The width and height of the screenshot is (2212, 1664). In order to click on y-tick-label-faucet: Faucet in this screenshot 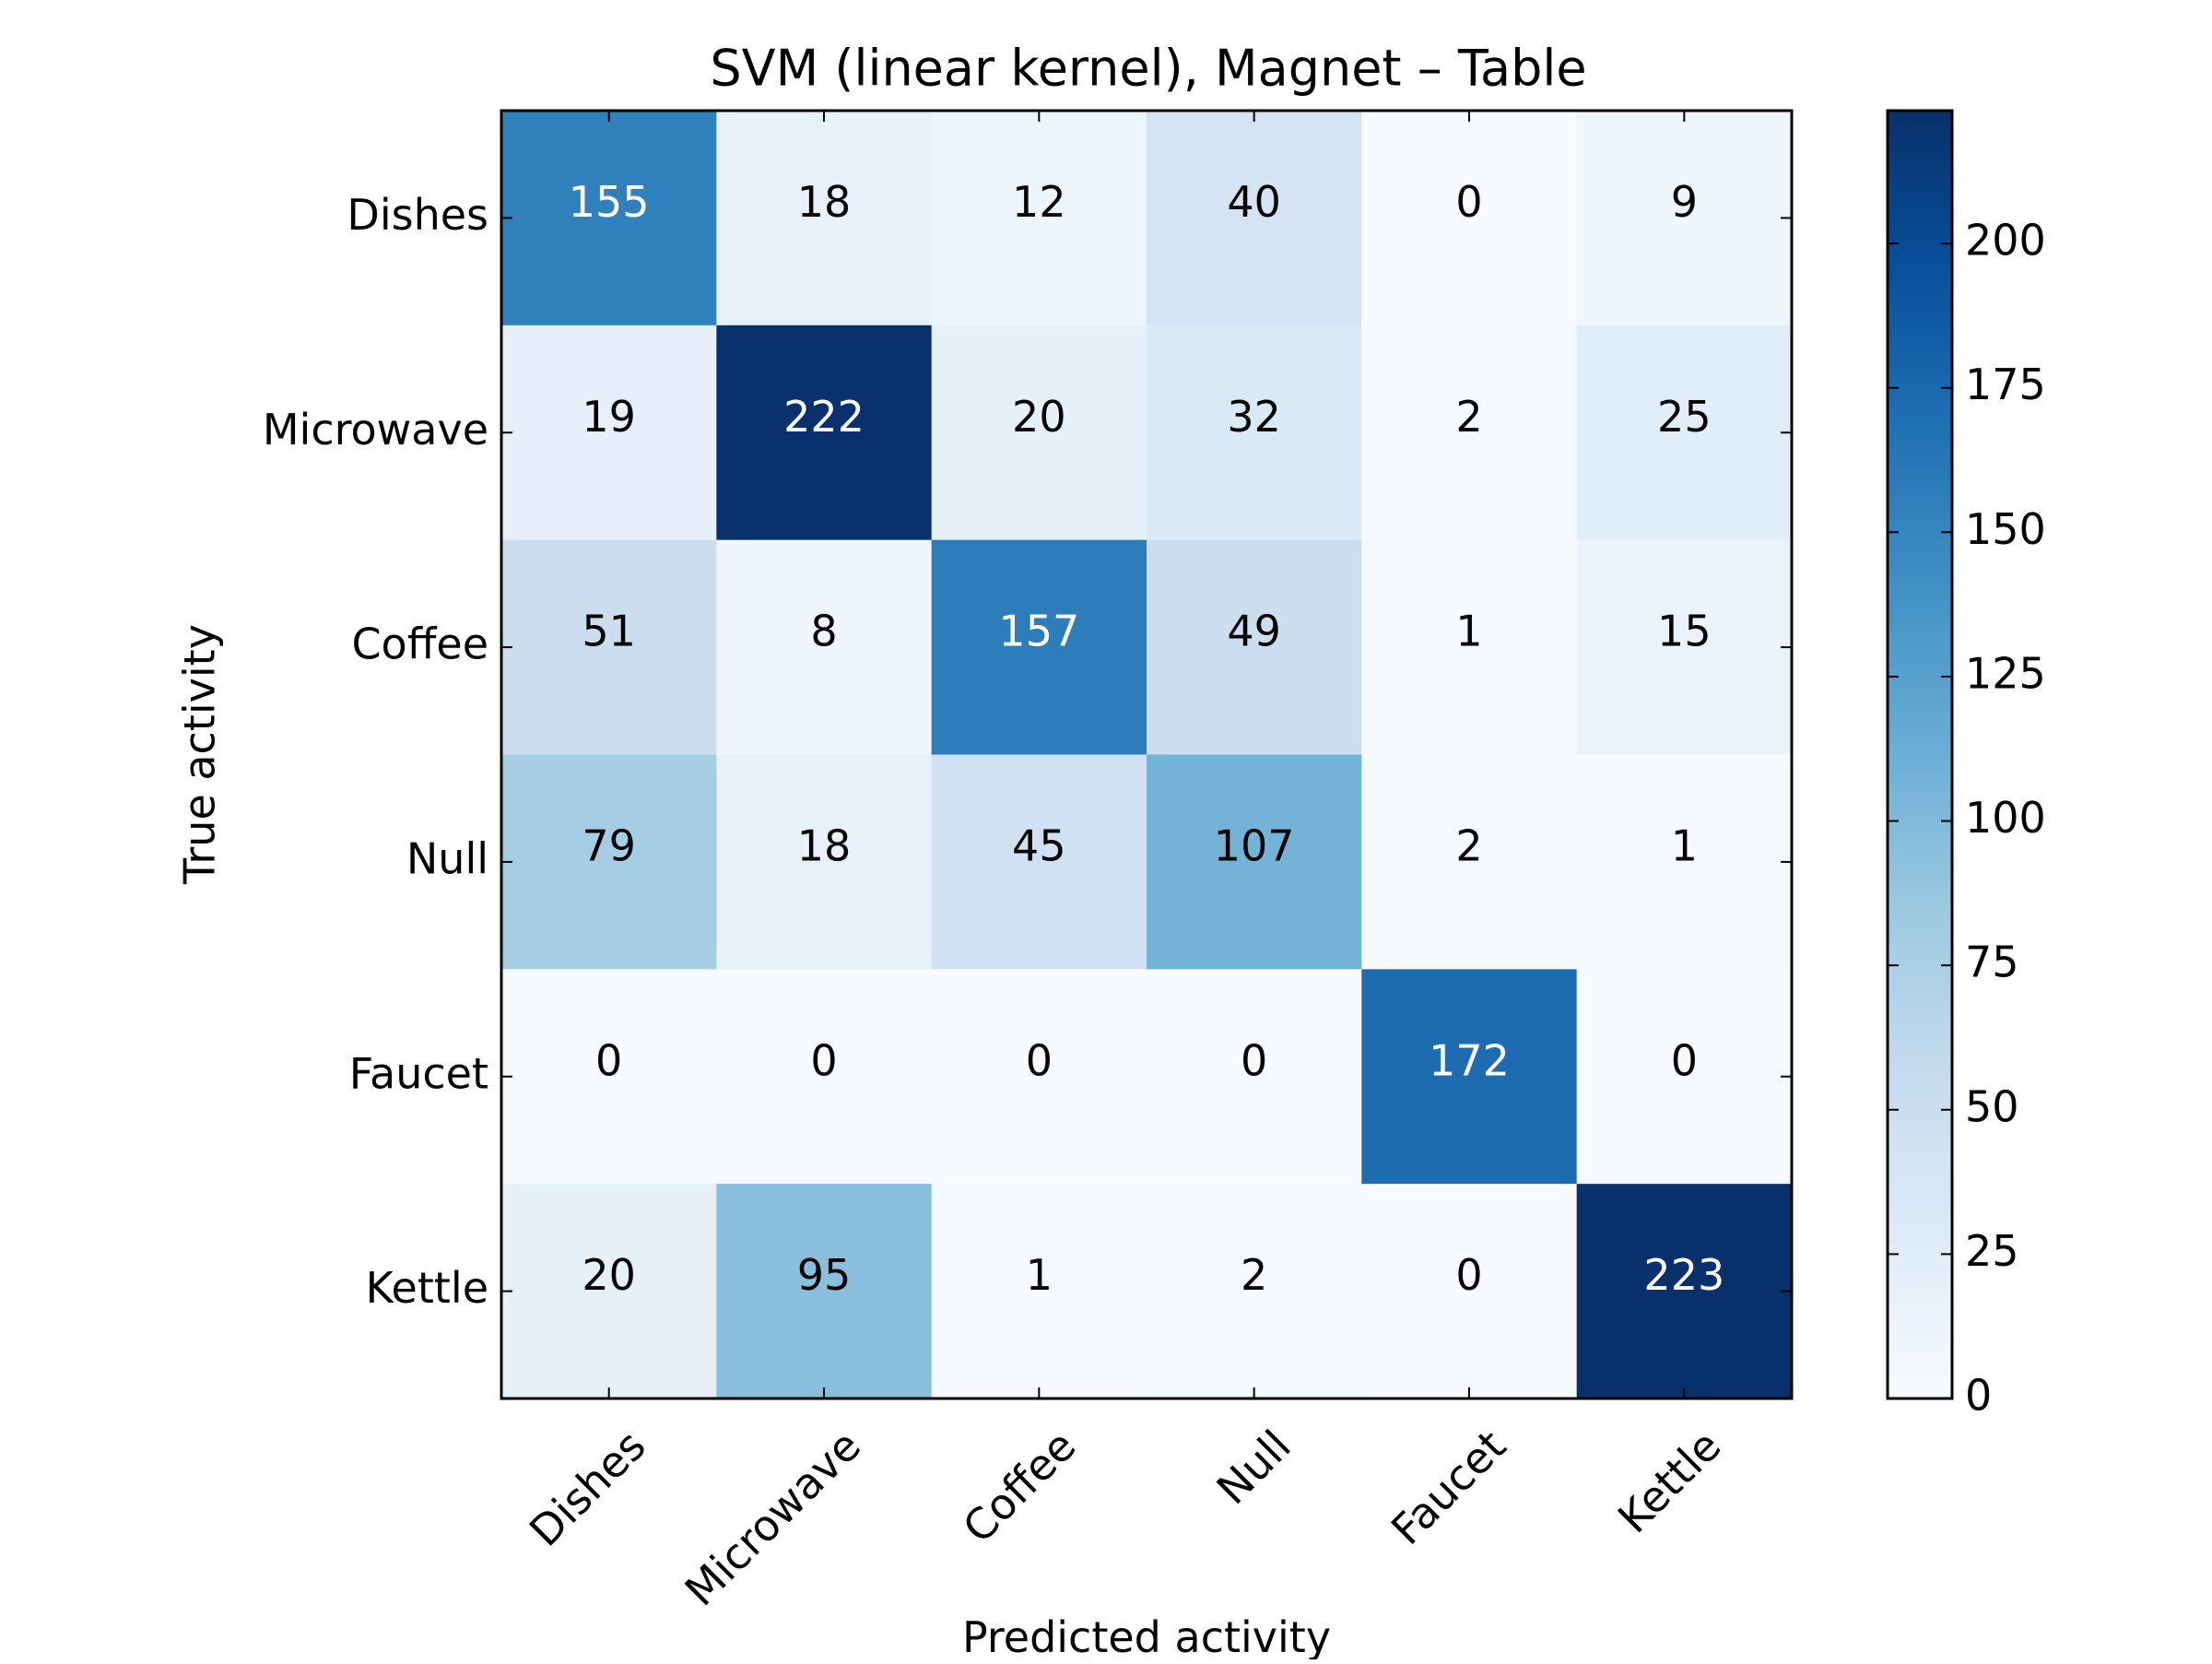, I will do `click(418, 1073)`.